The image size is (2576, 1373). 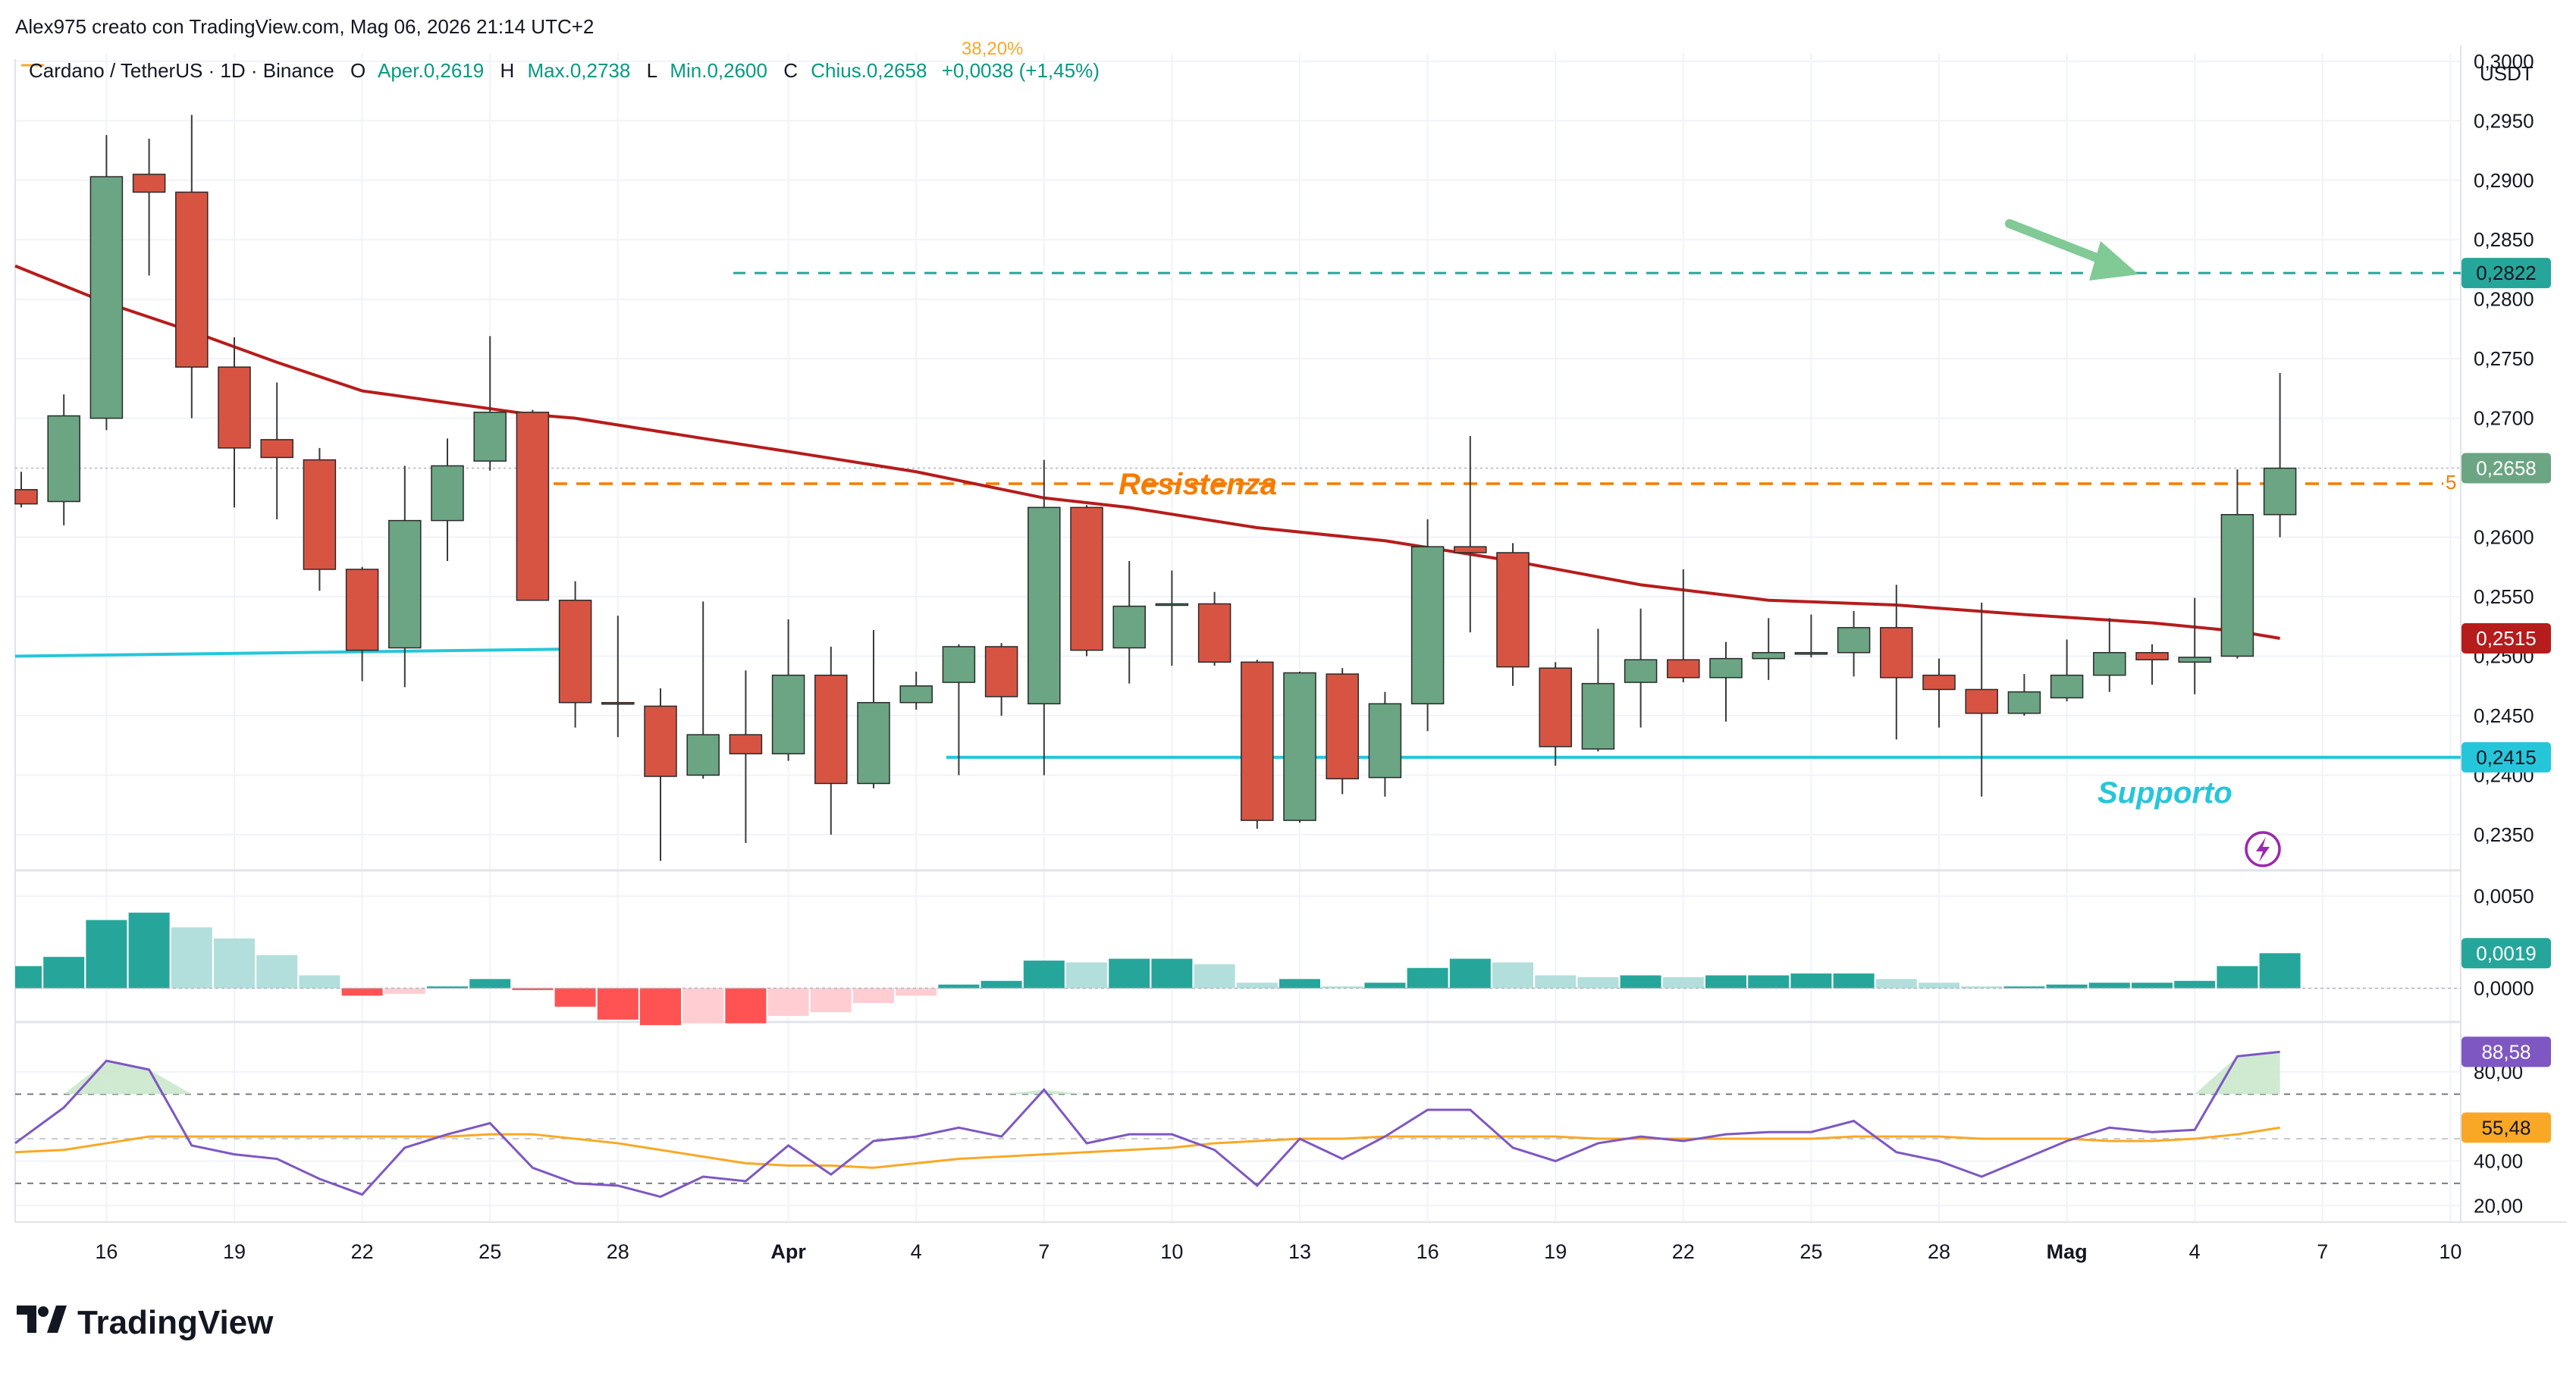 I want to click on macd-badge-bg, so click(x=2506, y=953).